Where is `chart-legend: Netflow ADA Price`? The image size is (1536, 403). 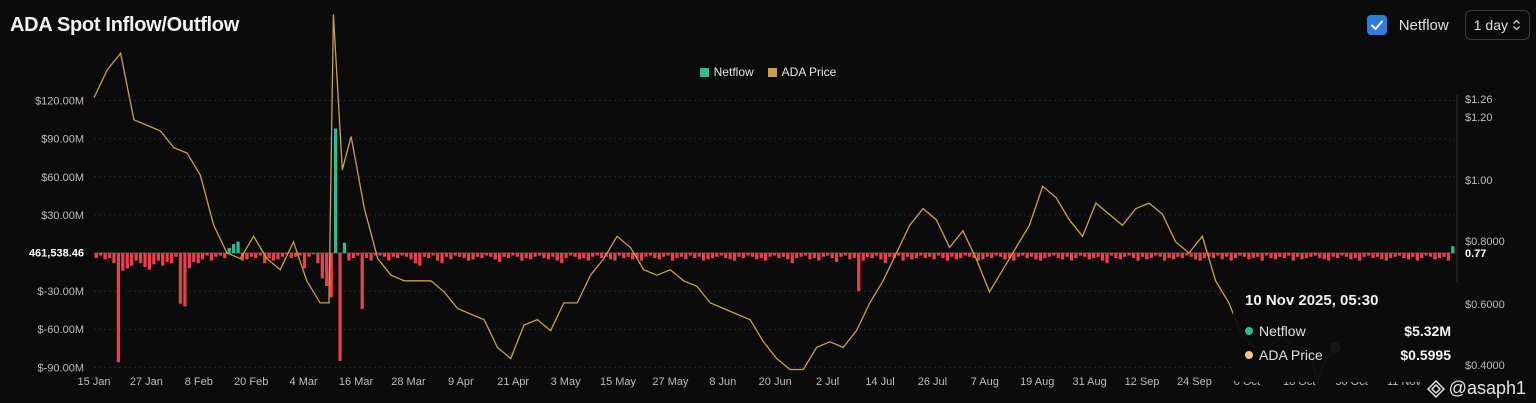 chart-legend: Netflow ADA Price is located at coordinates (768, 72).